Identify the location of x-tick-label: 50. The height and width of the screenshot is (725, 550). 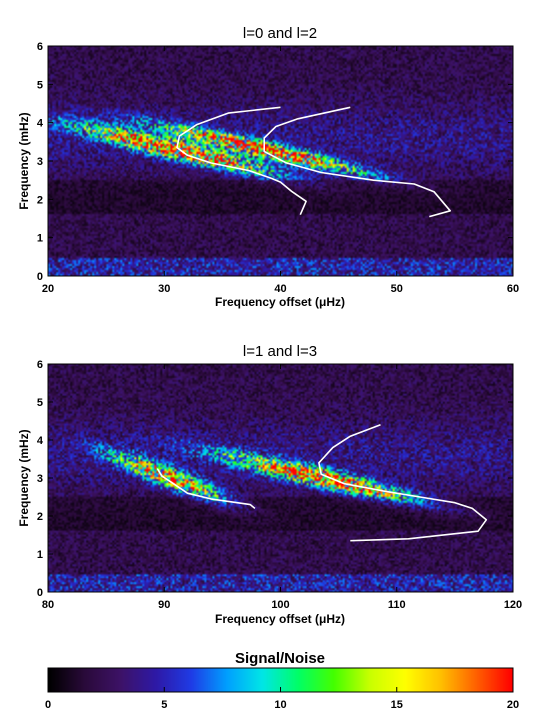
(397, 289).